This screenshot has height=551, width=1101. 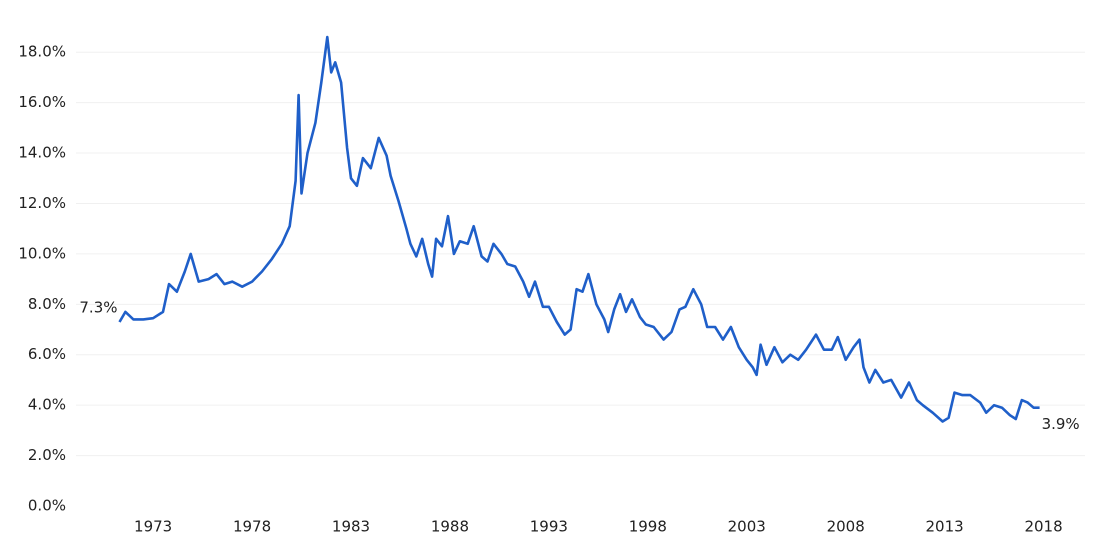 What do you see at coordinates (450, 527) in the screenshot?
I see `x-tick-label: 1988` at bounding box center [450, 527].